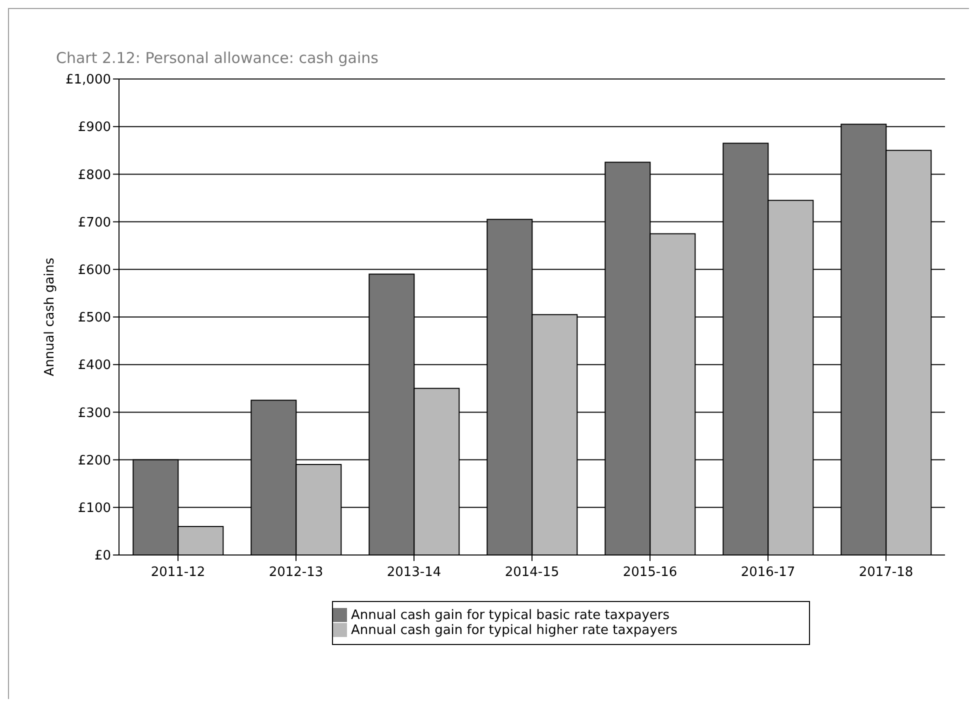 The image size is (976, 708). I want to click on y-tick-label: £1,000, so click(88, 80).